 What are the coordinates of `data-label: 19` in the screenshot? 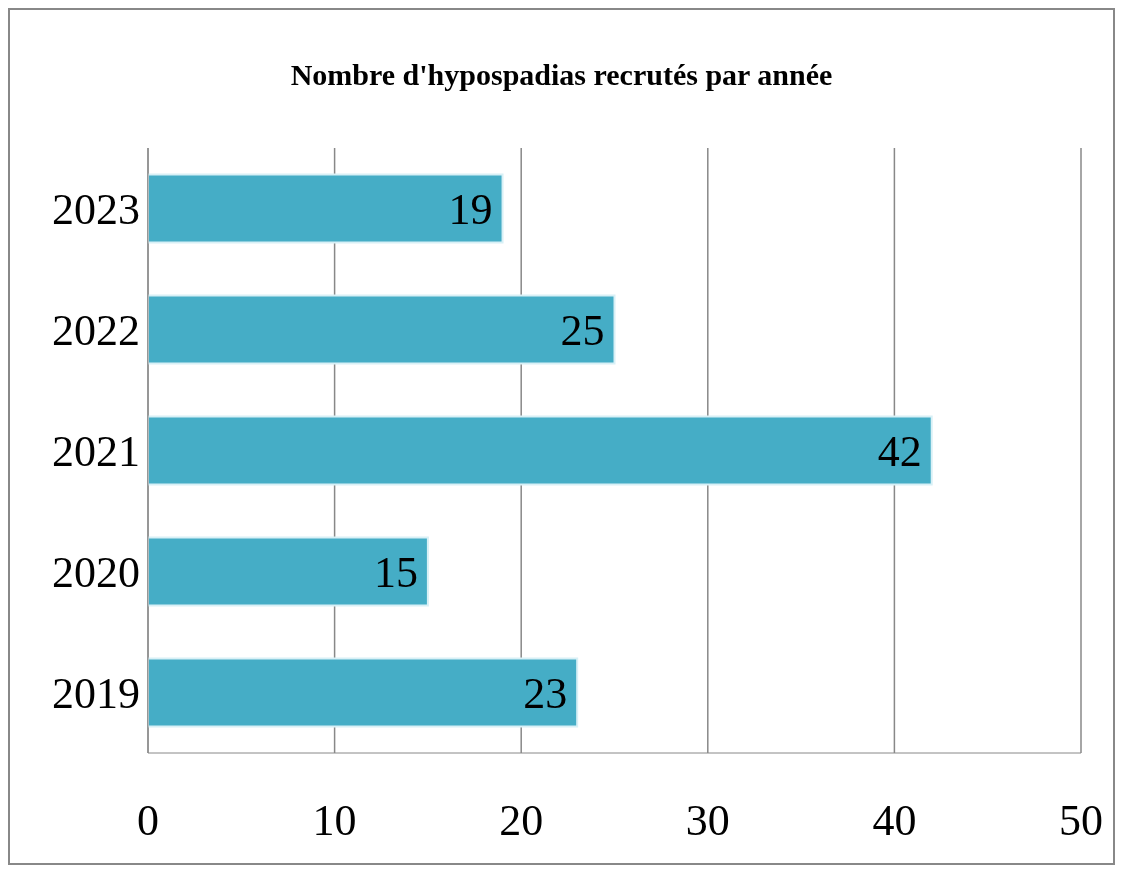 It's located at (470, 210).